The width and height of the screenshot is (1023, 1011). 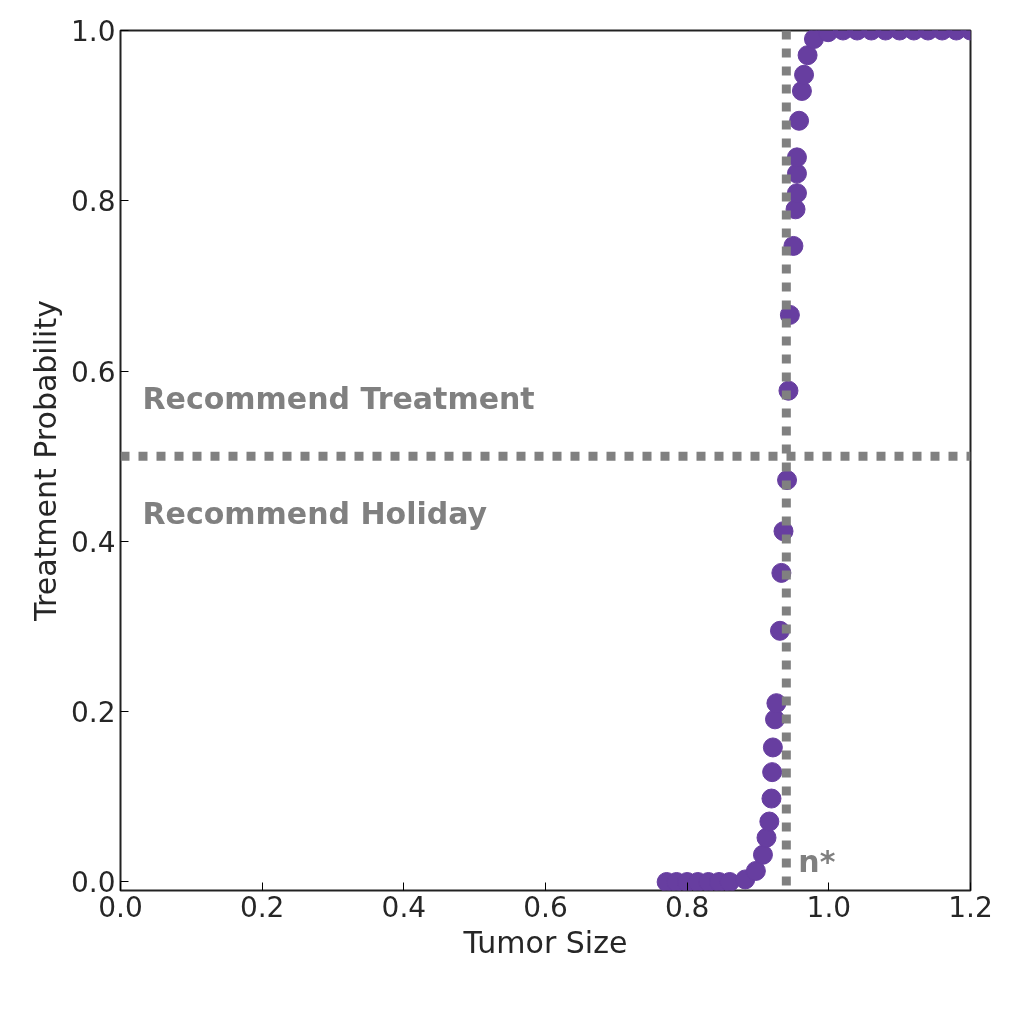 What do you see at coordinates (93, 713) in the screenshot?
I see `y-tick-label: 0.2` at bounding box center [93, 713].